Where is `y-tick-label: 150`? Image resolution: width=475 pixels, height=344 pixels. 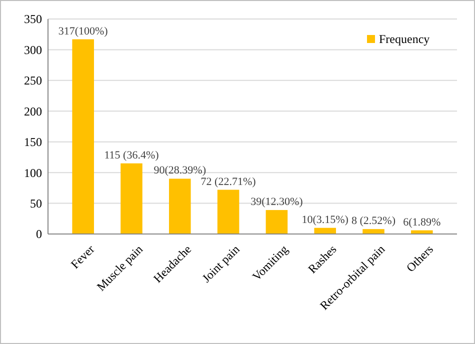 y-tick-label: 150 is located at coordinates (33, 142).